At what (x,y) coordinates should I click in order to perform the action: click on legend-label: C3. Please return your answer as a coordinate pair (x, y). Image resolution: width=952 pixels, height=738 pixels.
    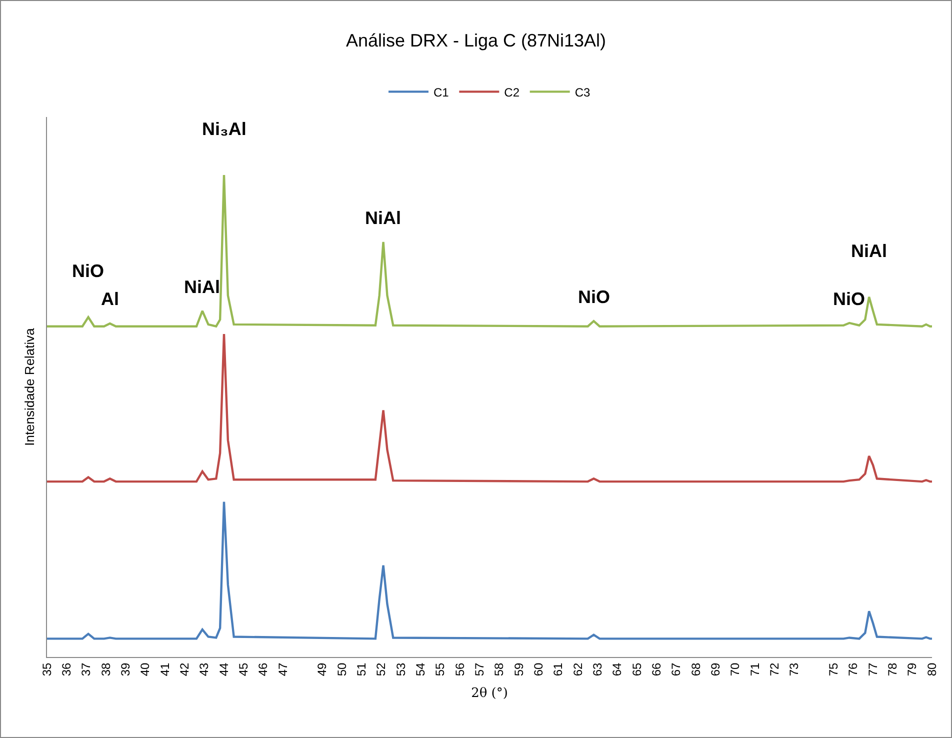
    Looking at the image, I should click on (582, 92).